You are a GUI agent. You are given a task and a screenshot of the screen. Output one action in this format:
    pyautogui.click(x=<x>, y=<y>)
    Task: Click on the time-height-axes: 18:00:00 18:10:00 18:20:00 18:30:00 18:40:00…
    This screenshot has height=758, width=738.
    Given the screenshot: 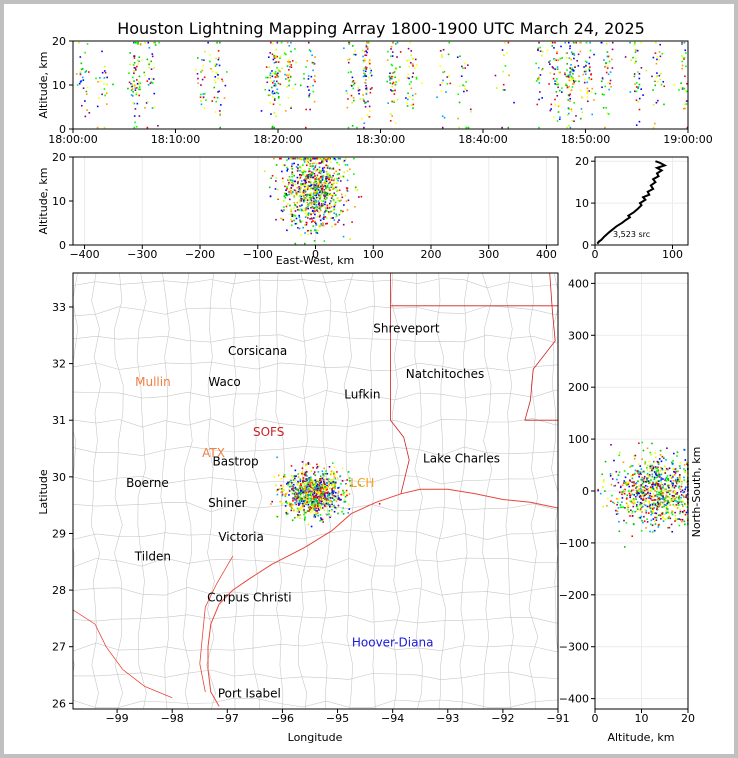 What is the action you would take?
    pyautogui.click(x=380, y=90)
    